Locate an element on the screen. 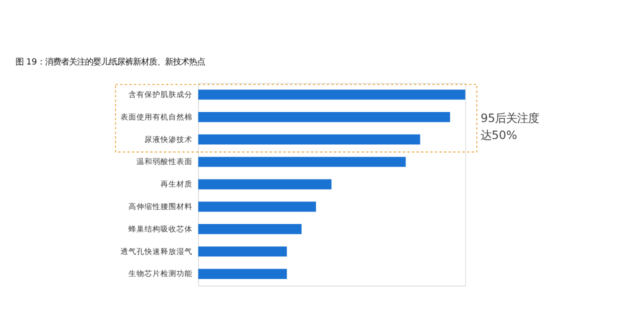  y-tick-label: 含有保护肌肤成分 is located at coordinates (160, 94).